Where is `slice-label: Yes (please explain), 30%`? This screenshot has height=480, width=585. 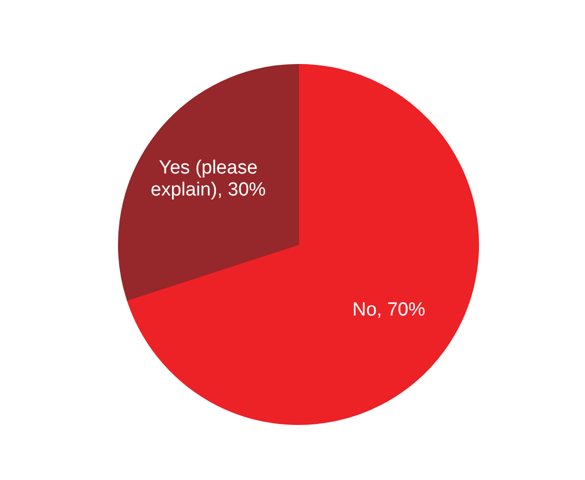
slice-label: Yes (please explain), 30% is located at coordinates (208, 178).